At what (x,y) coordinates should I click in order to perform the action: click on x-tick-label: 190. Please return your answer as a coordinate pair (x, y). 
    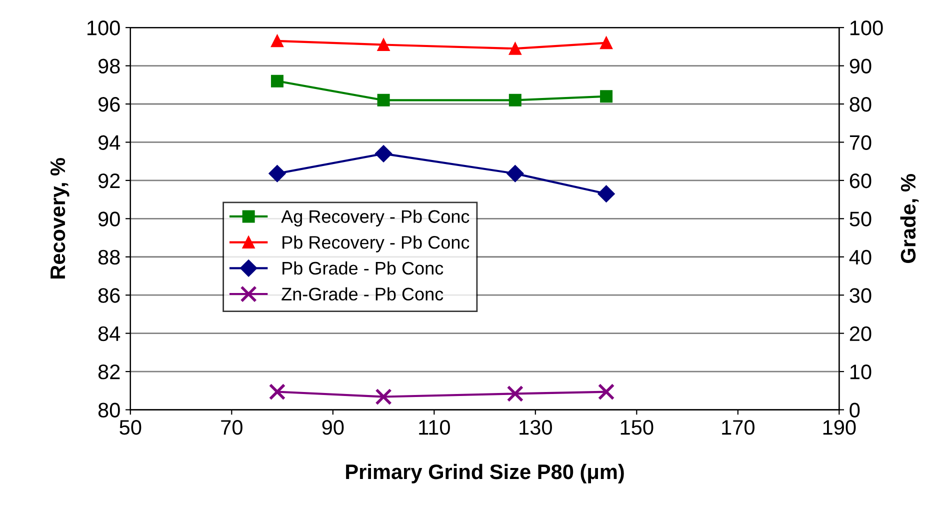
    Looking at the image, I should click on (839, 427).